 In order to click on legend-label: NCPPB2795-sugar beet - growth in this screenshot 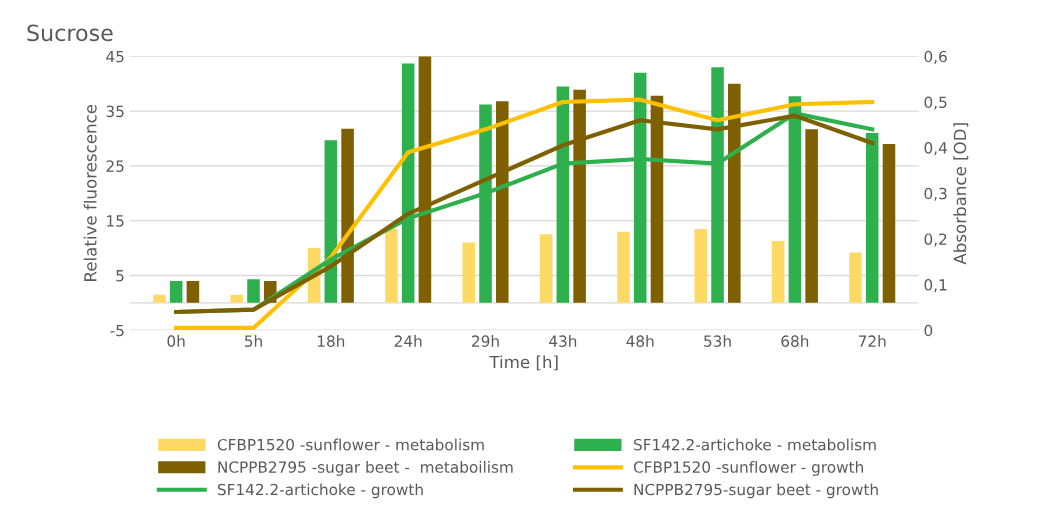, I will do `click(756, 491)`.